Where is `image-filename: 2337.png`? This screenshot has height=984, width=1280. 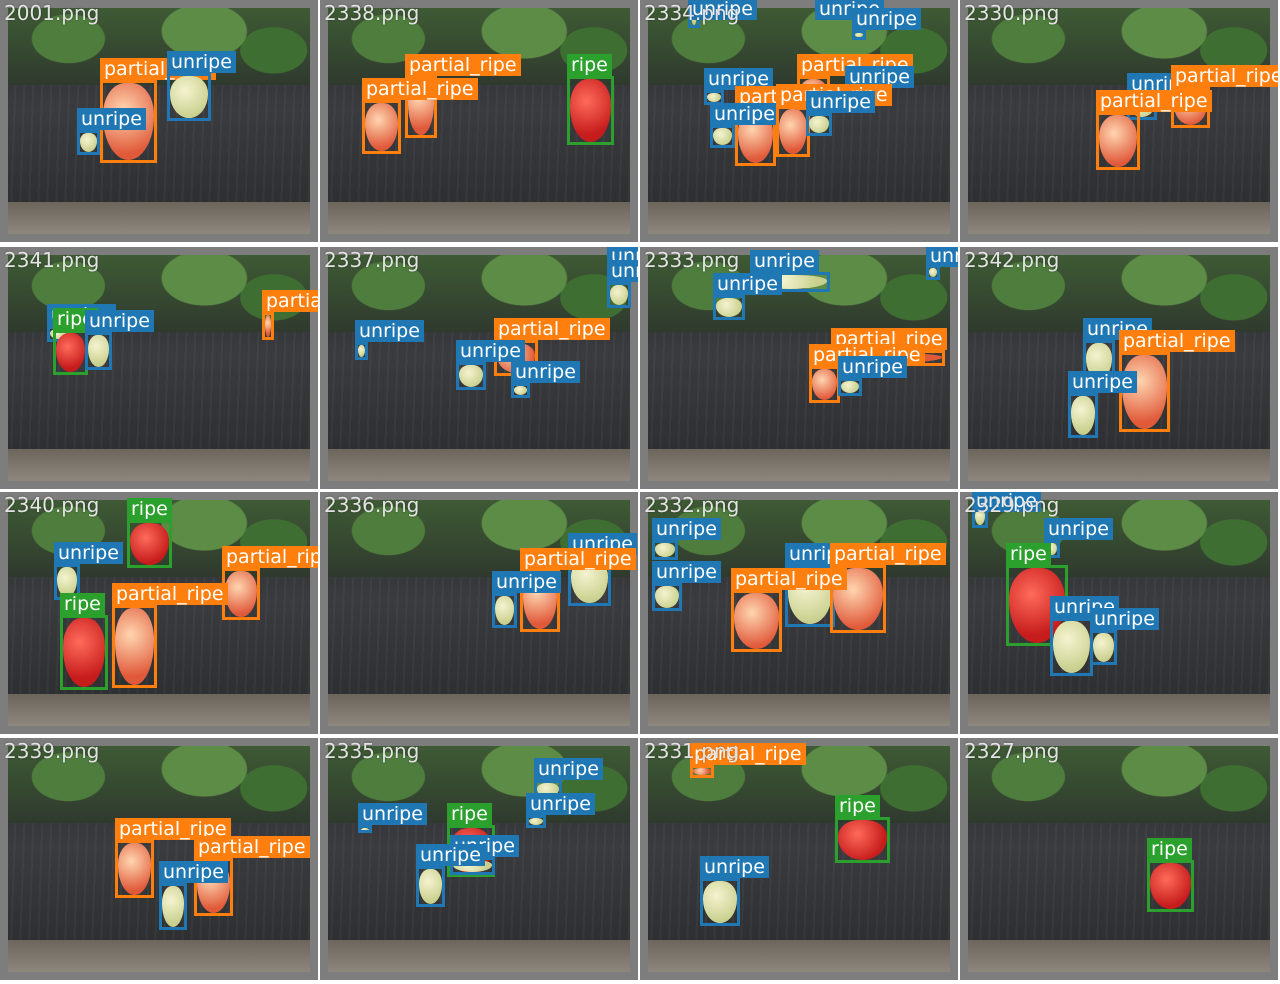 image-filename: 2337.png is located at coordinates (372, 260).